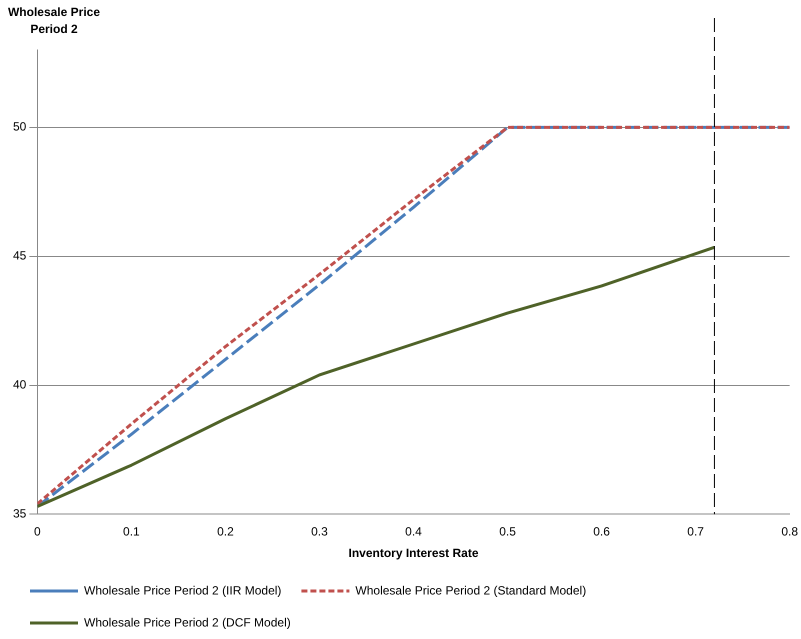 The width and height of the screenshot is (801, 639). What do you see at coordinates (183, 590) in the screenshot?
I see `legend-label: Wholesale Price Period 2 (IIR Model)` at bounding box center [183, 590].